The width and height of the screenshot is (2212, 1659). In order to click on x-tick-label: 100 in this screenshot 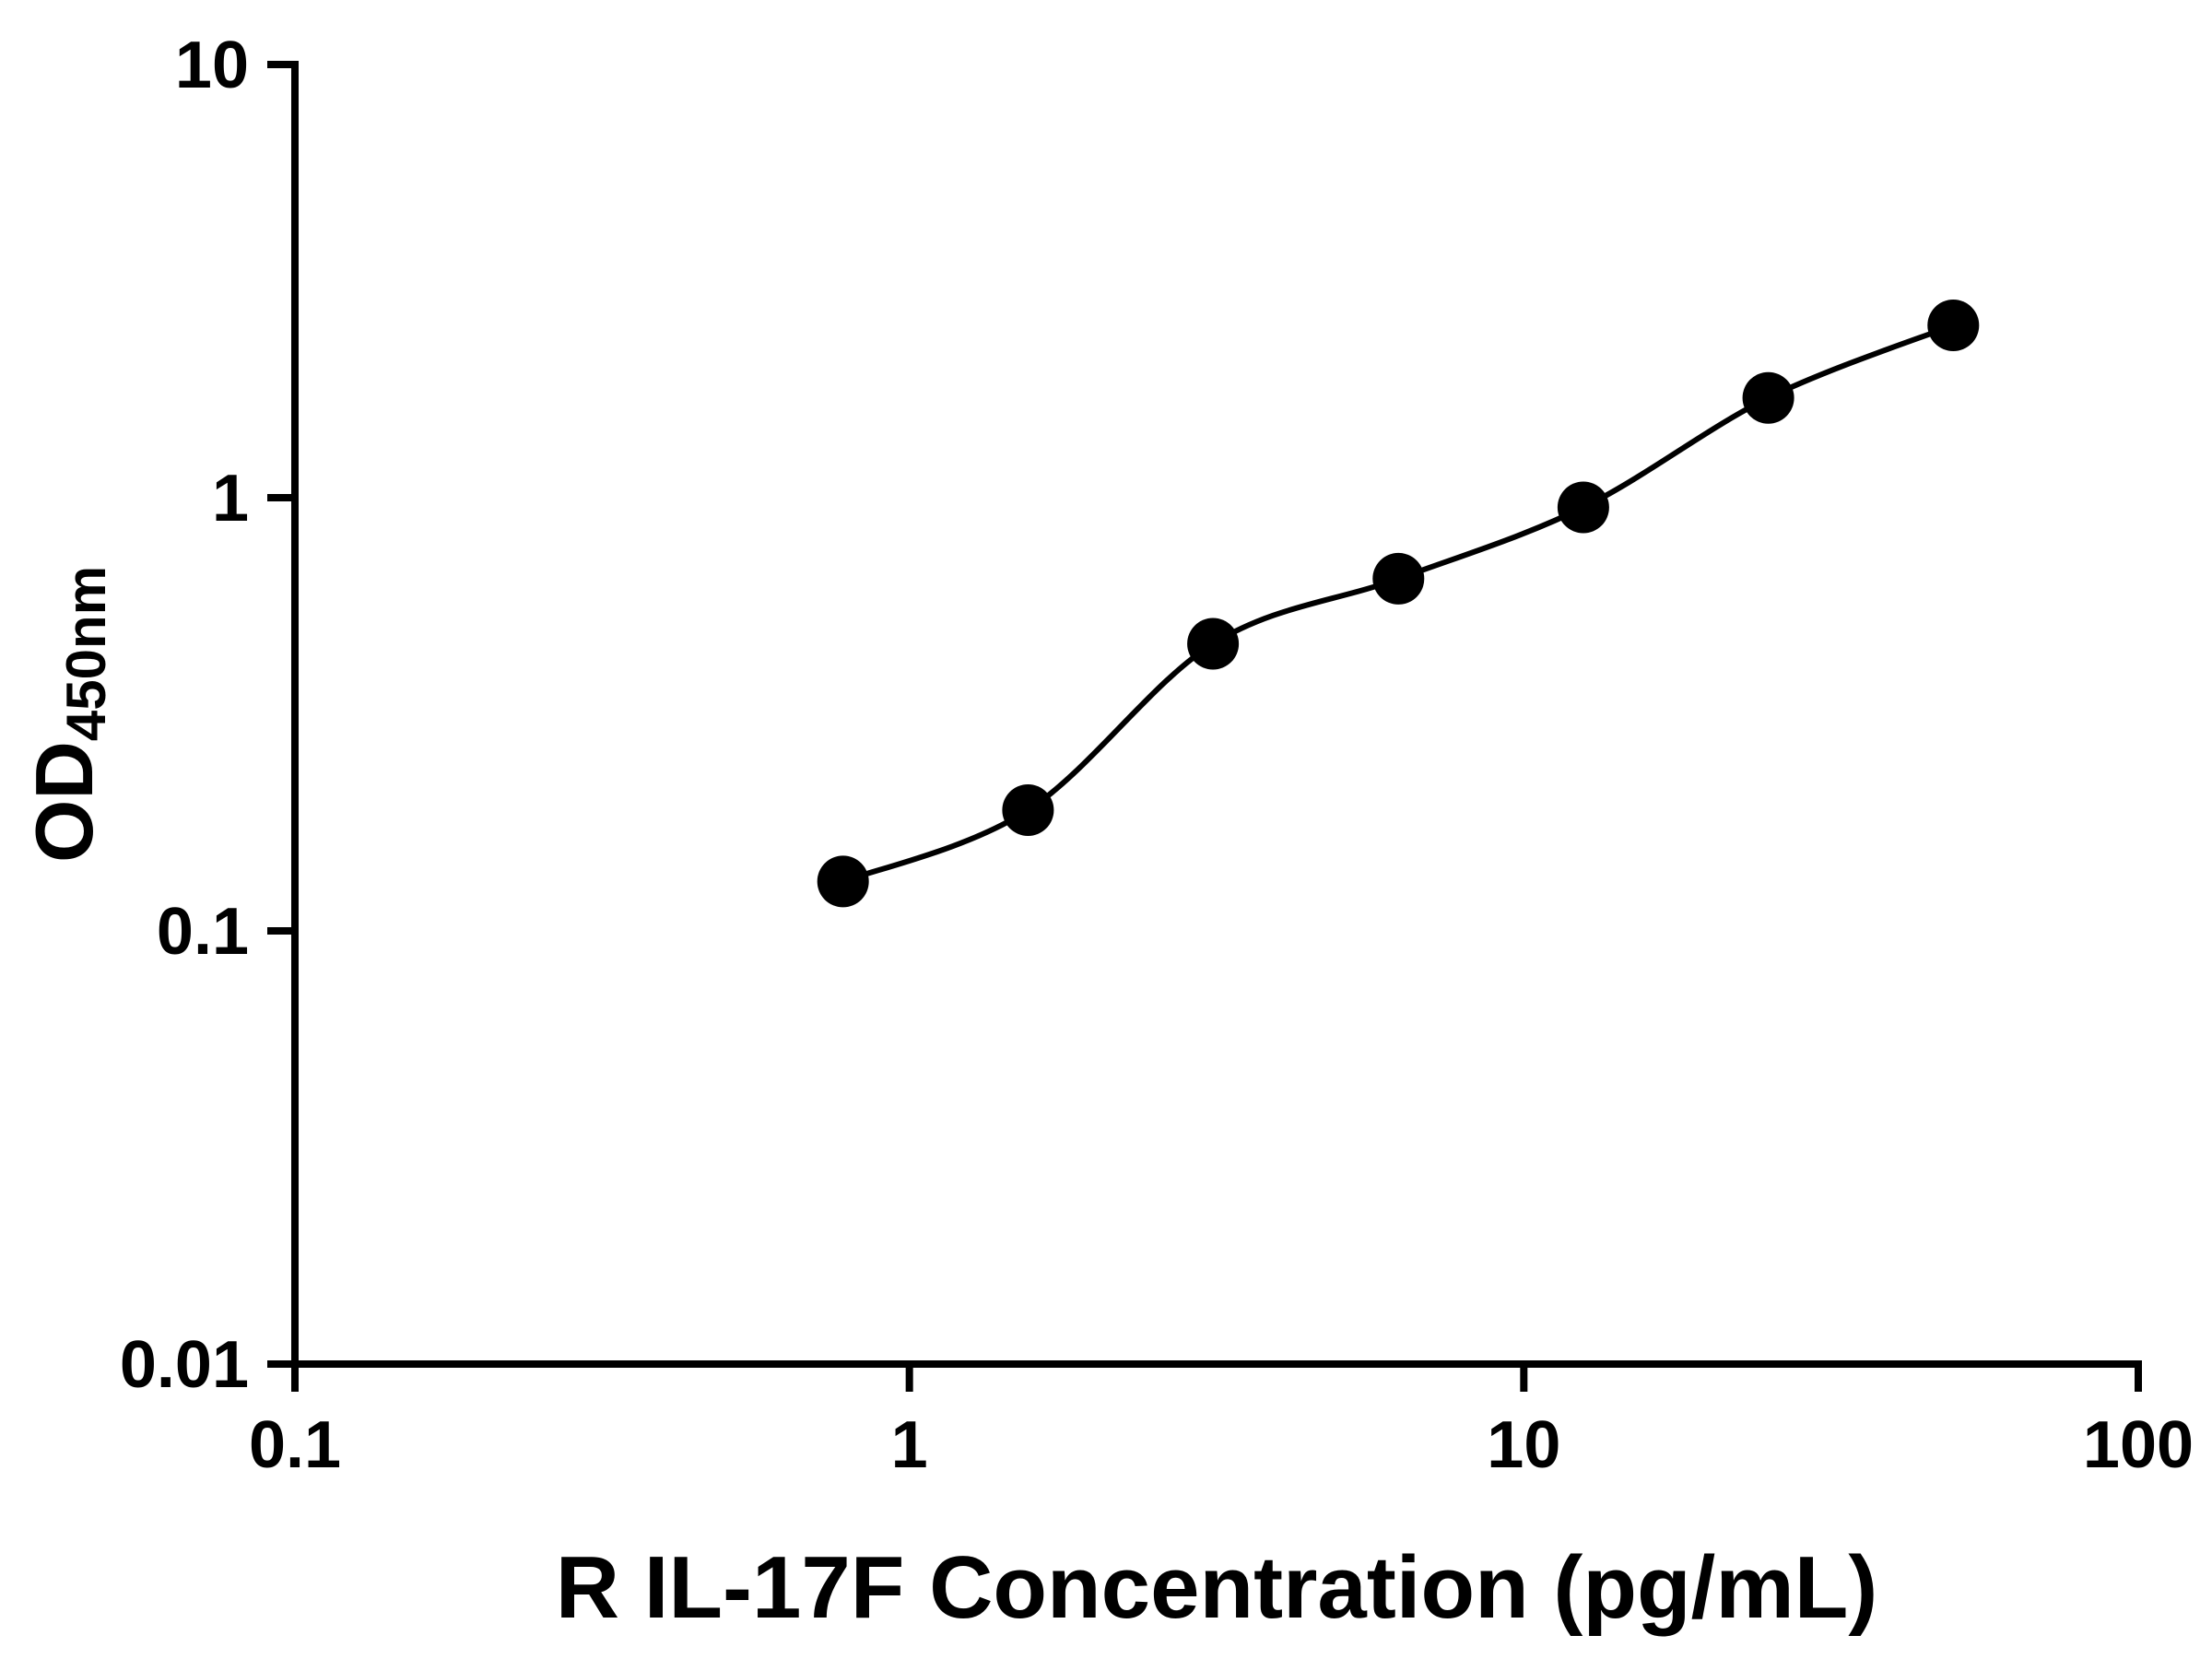, I will do `click(2138, 1445)`.